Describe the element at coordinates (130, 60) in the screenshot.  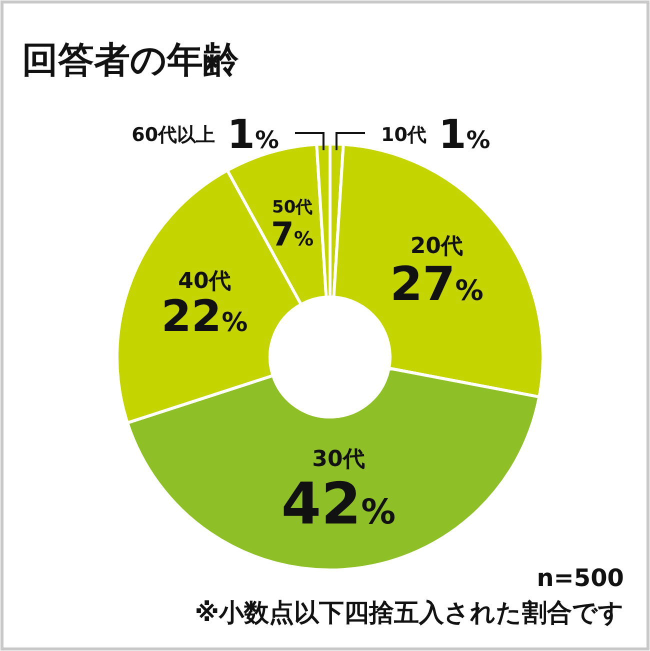
I see `chart-title: 回答者の年齢` at that location.